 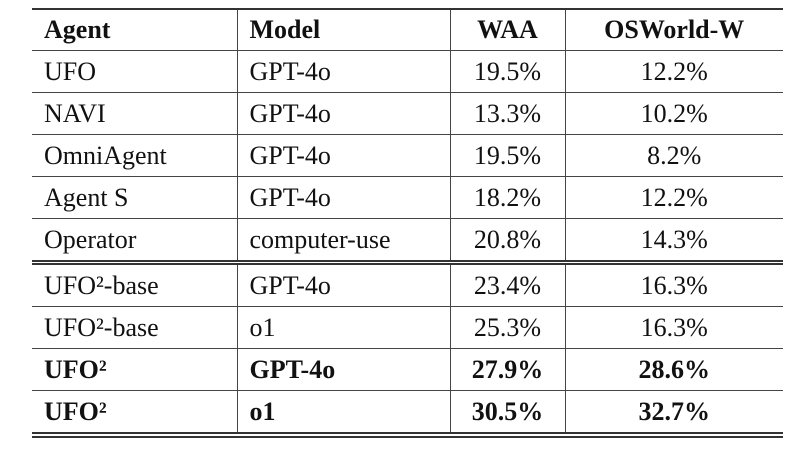 I want to click on table-row: UFO² o1 30.5% 32.7%, so click(x=407, y=414).